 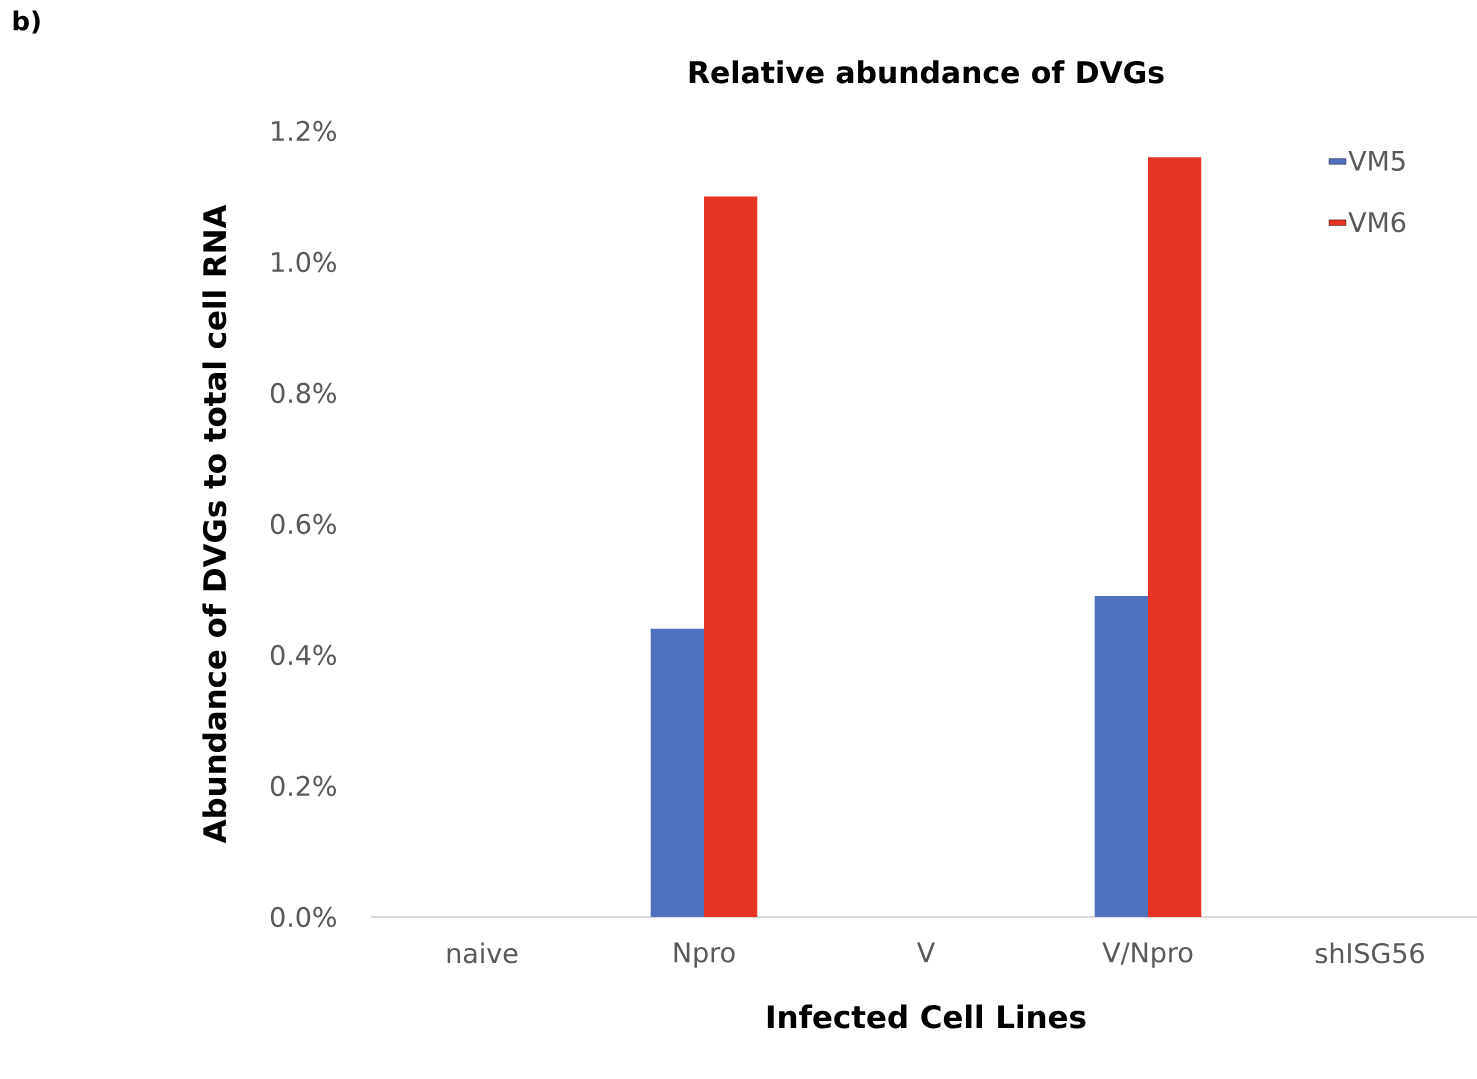 What do you see at coordinates (303, 917) in the screenshot?
I see `y-tick-label: 0.0%` at bounding box center [303, 917].